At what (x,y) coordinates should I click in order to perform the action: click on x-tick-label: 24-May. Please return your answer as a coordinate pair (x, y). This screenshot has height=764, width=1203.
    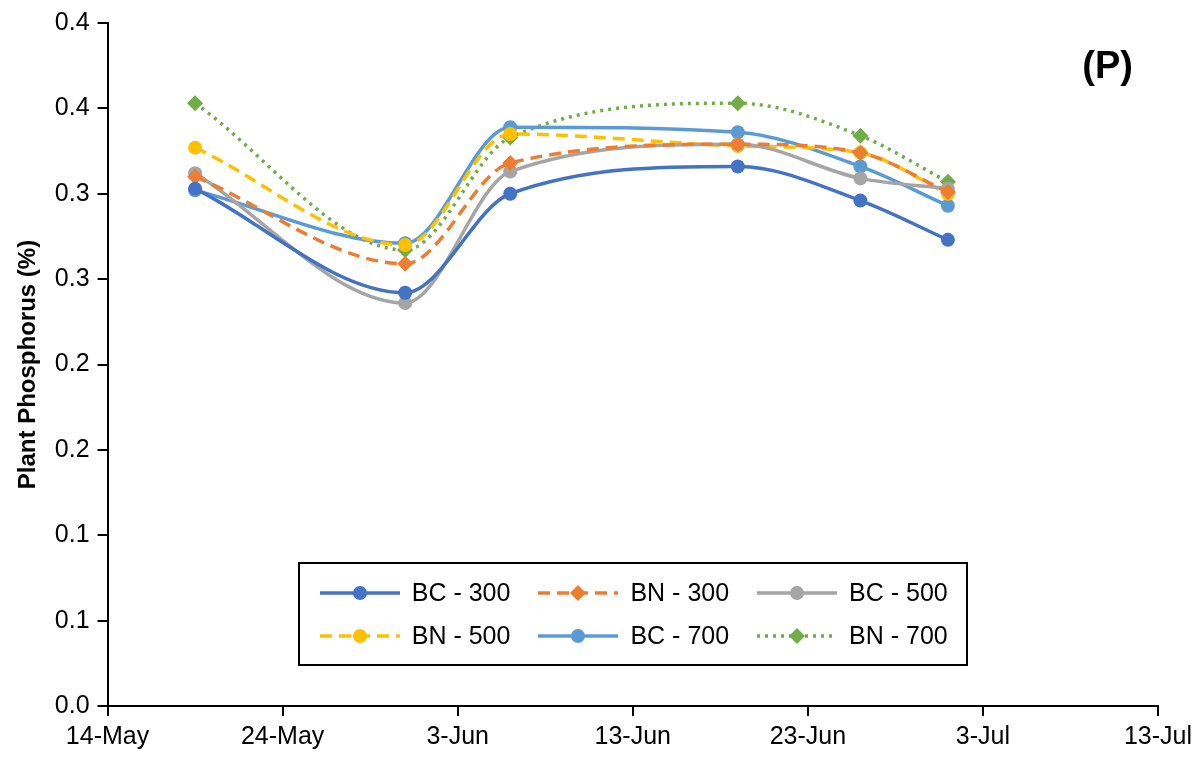
    Looking at the image, I should click on (282, 734).